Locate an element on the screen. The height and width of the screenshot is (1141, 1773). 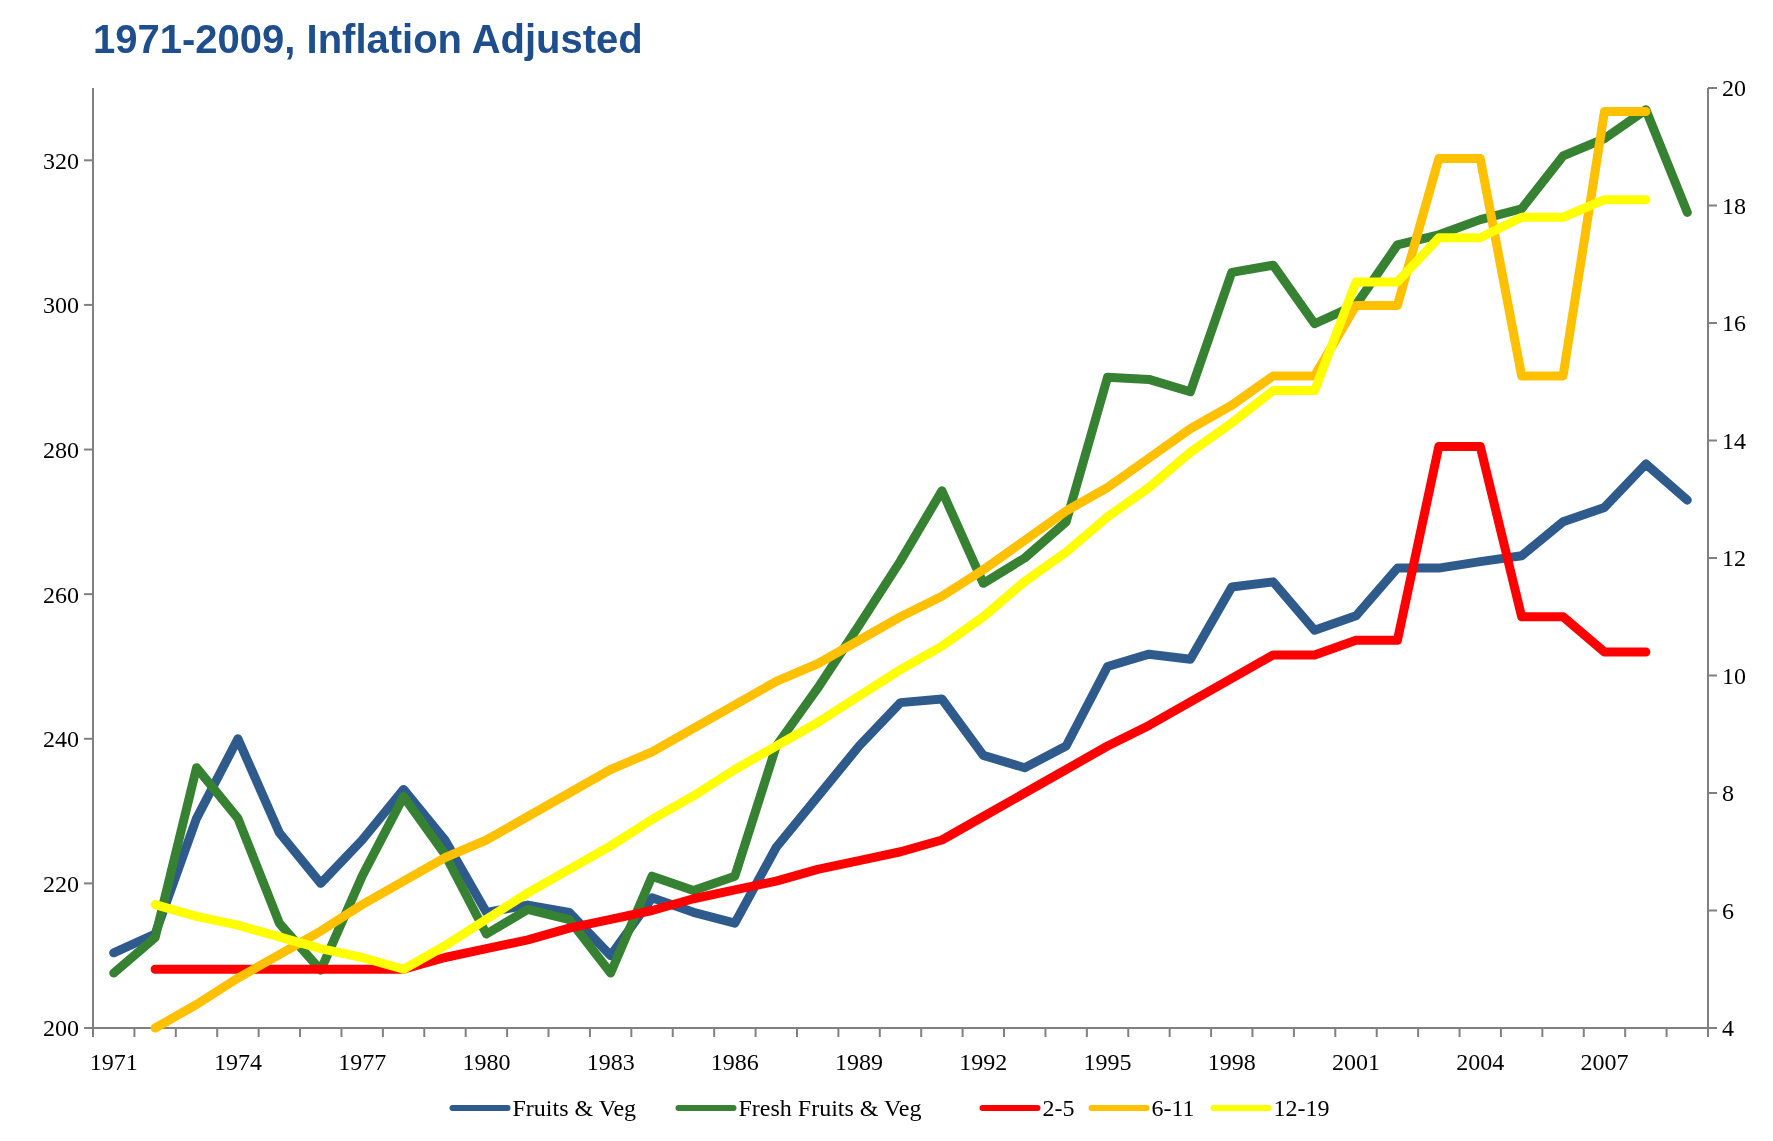
y-tick-label: 300 is located at coordinates (61, 305).